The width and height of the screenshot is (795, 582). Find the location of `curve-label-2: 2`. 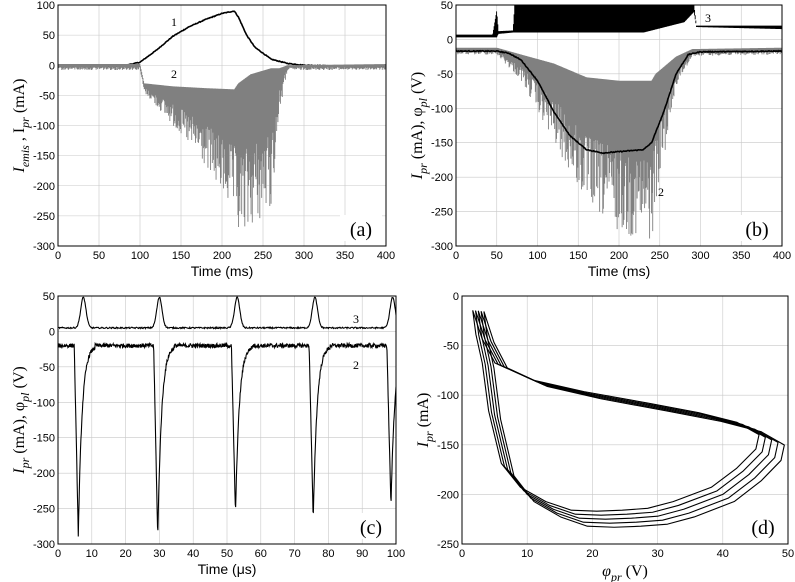

curve-label-2: 2 is located at coordinates (356, 365).